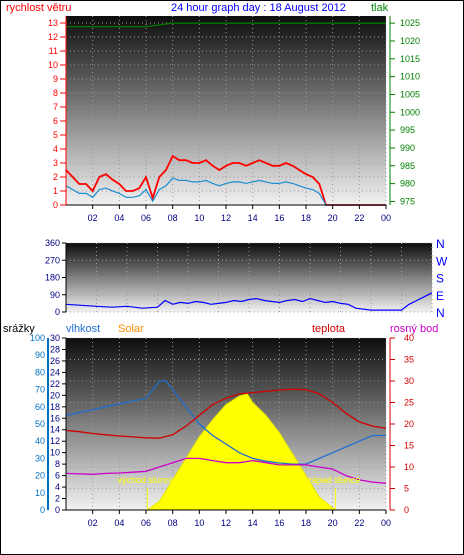 The width and height of the screenshot is (464, 555). What do you see at coordinates (40, 355) in the screenshot?
I see `rain-axis-tick-label: 90` at bounding box center [40, 355].